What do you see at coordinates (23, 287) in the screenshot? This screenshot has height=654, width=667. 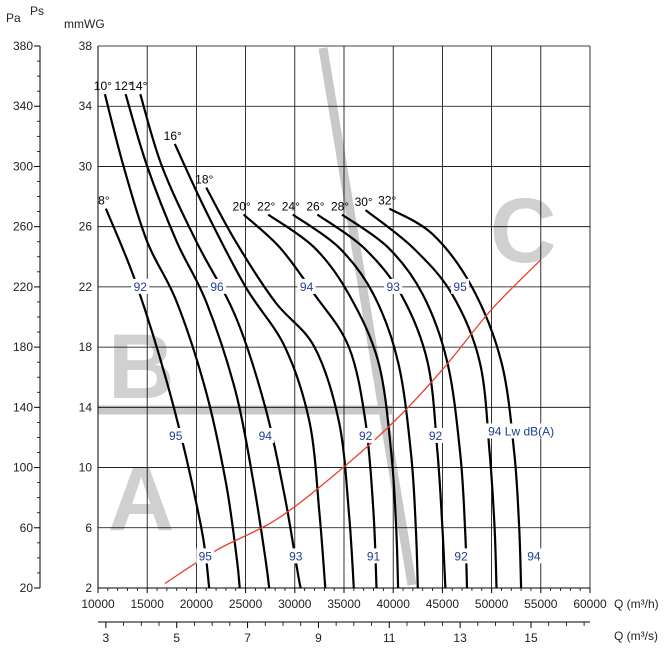 I see `pa-tick-label: 220` at bounding box center [23, 287].